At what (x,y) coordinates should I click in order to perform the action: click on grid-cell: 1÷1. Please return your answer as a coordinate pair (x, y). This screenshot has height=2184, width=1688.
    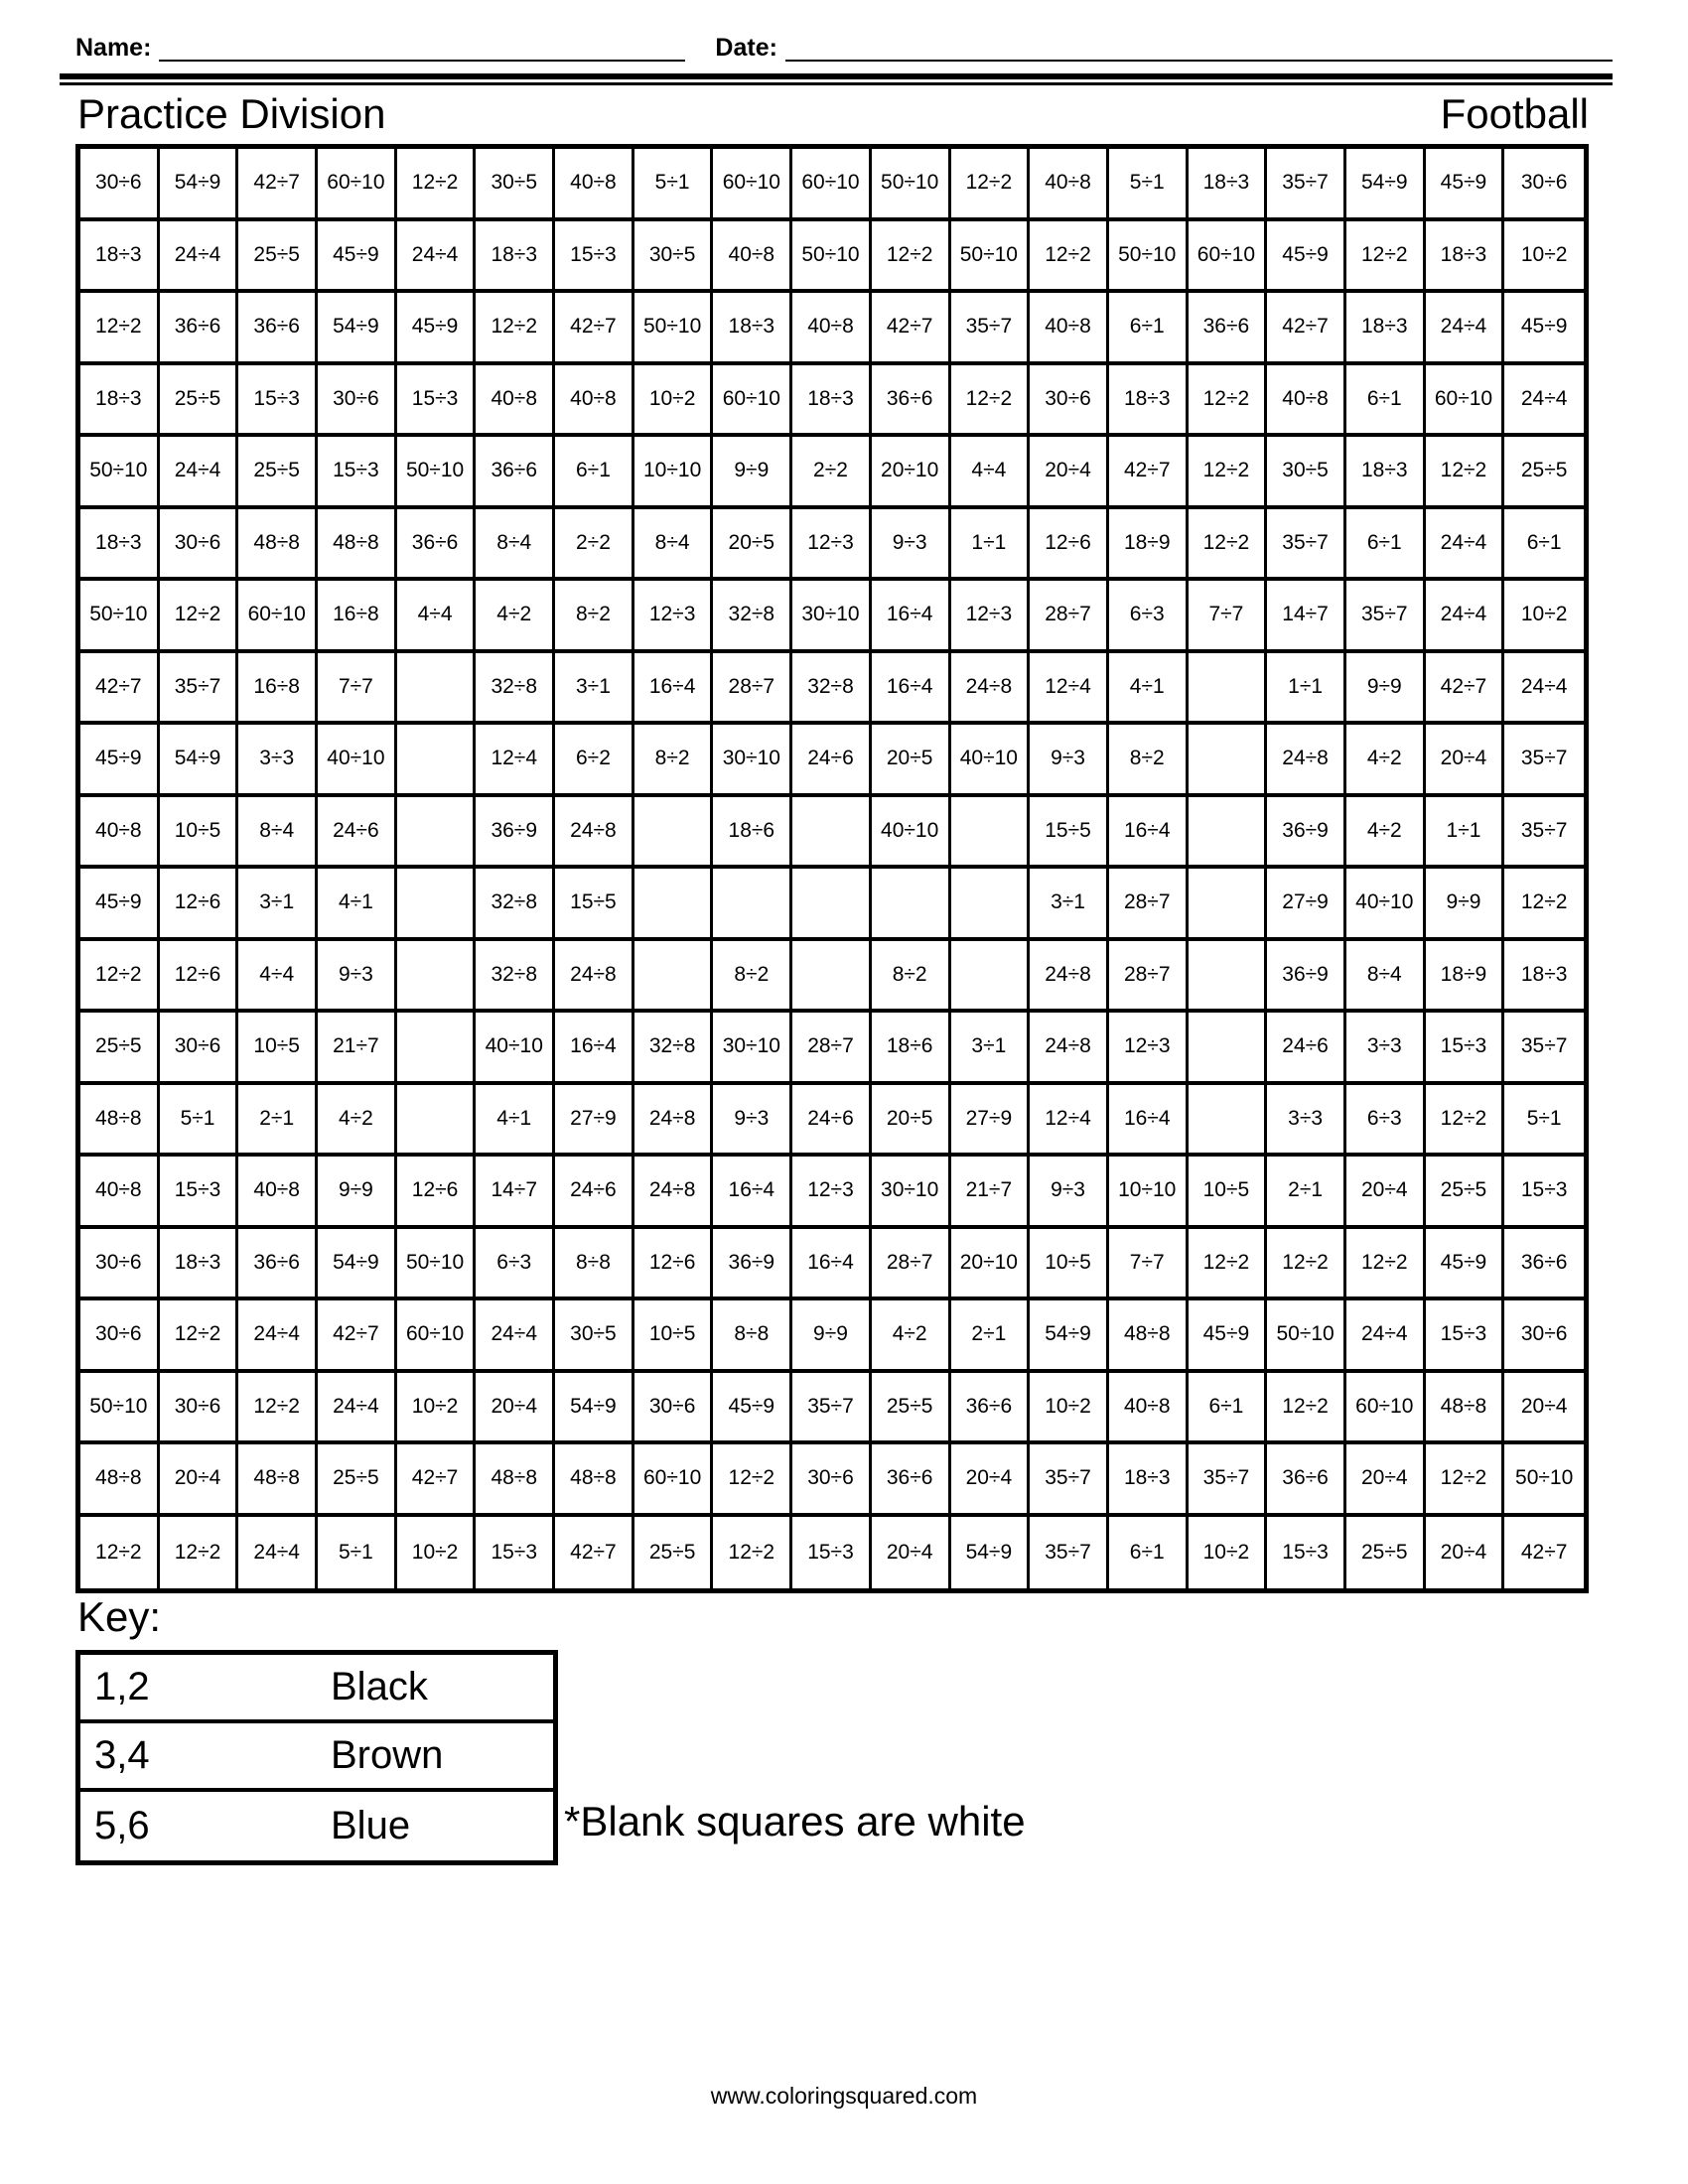
    Looking at the image, I should click on (1306, 686).